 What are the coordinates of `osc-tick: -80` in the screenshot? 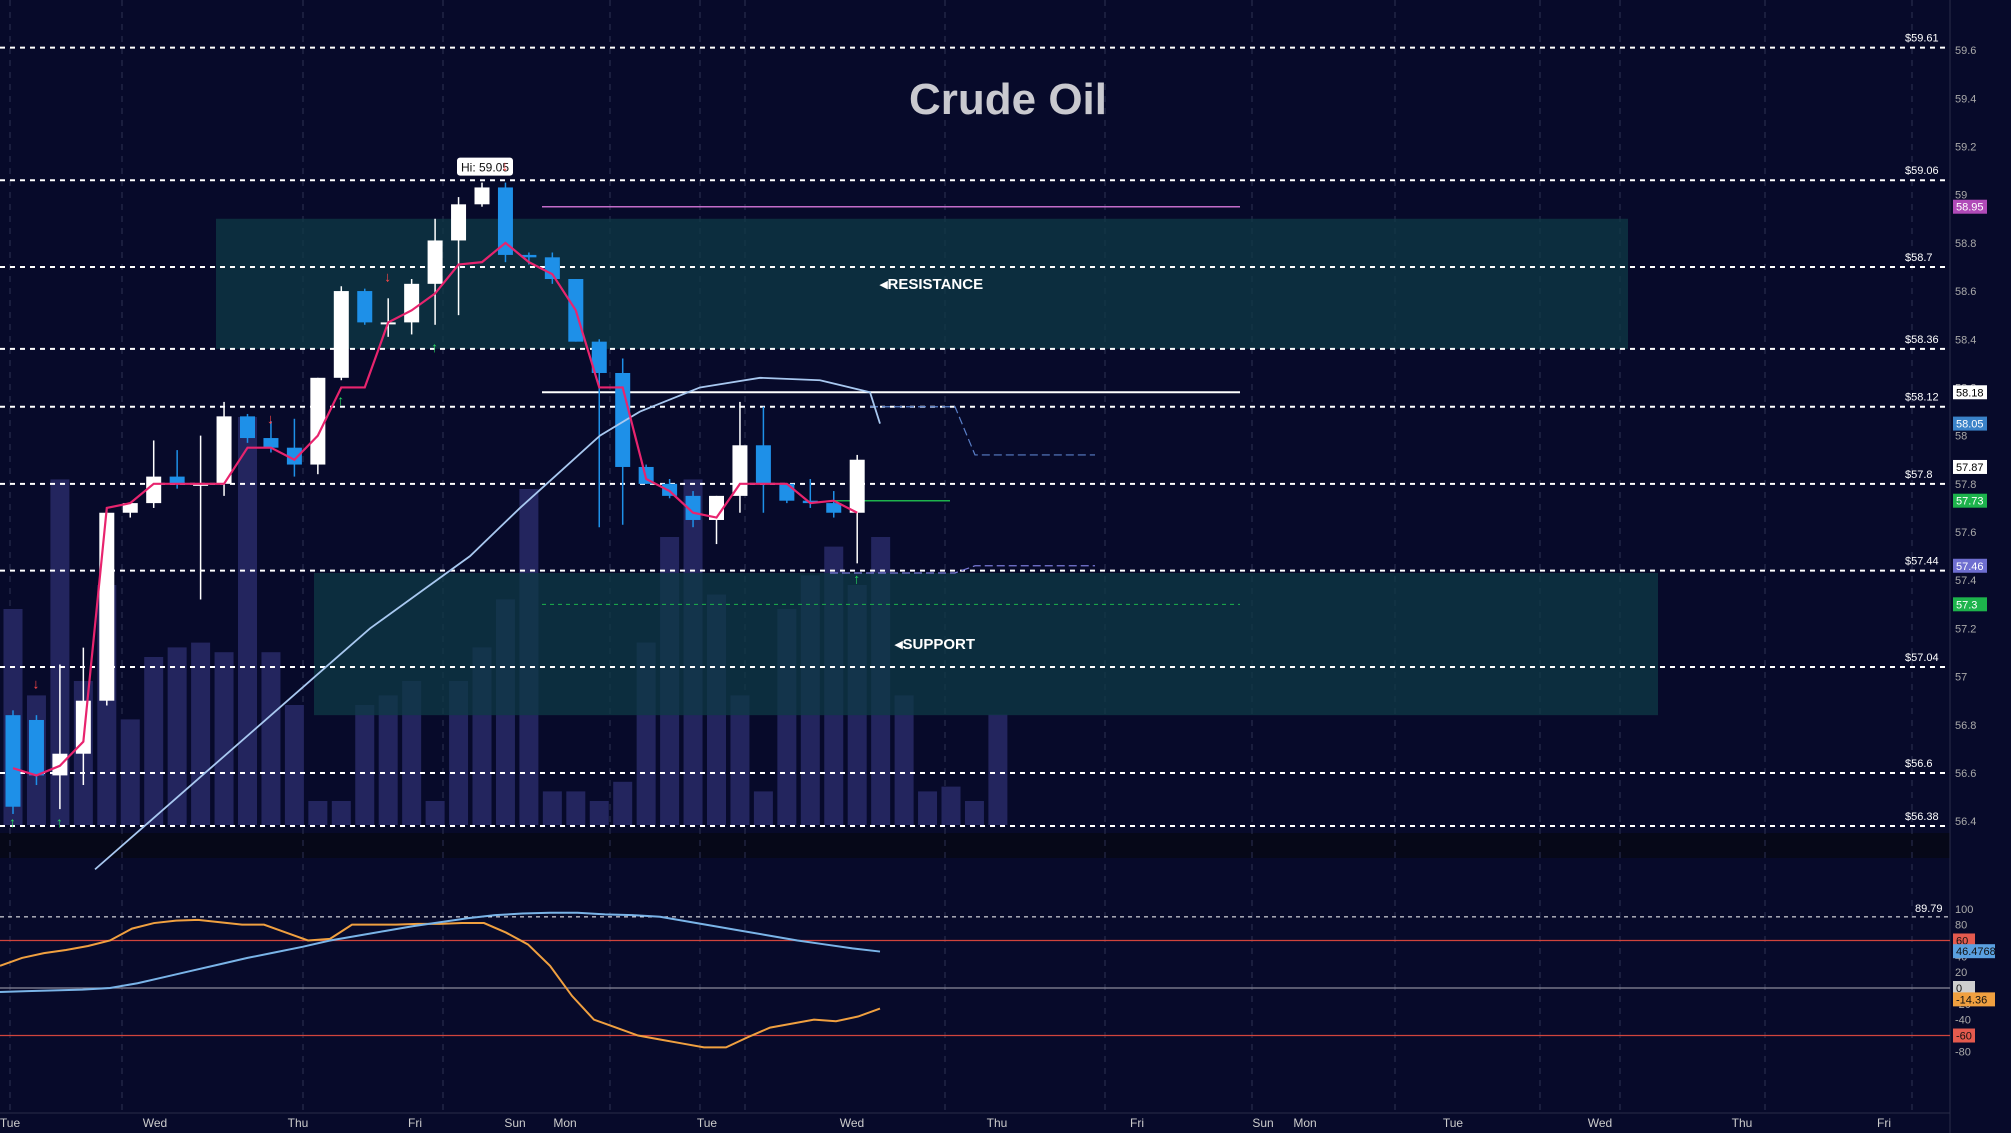 It's located at (1963, 1052).